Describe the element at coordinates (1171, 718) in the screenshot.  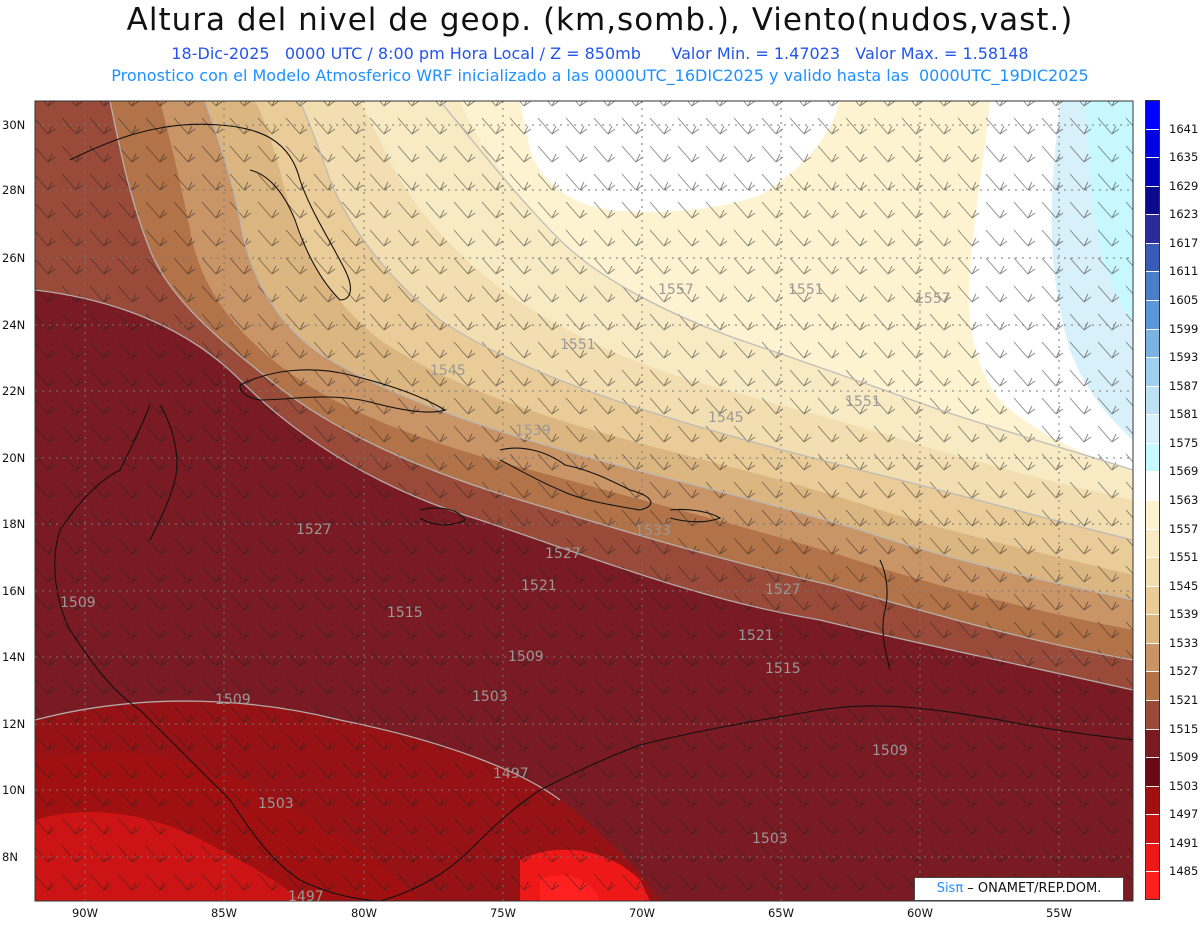
I see `legend-row: 1515` at that location.